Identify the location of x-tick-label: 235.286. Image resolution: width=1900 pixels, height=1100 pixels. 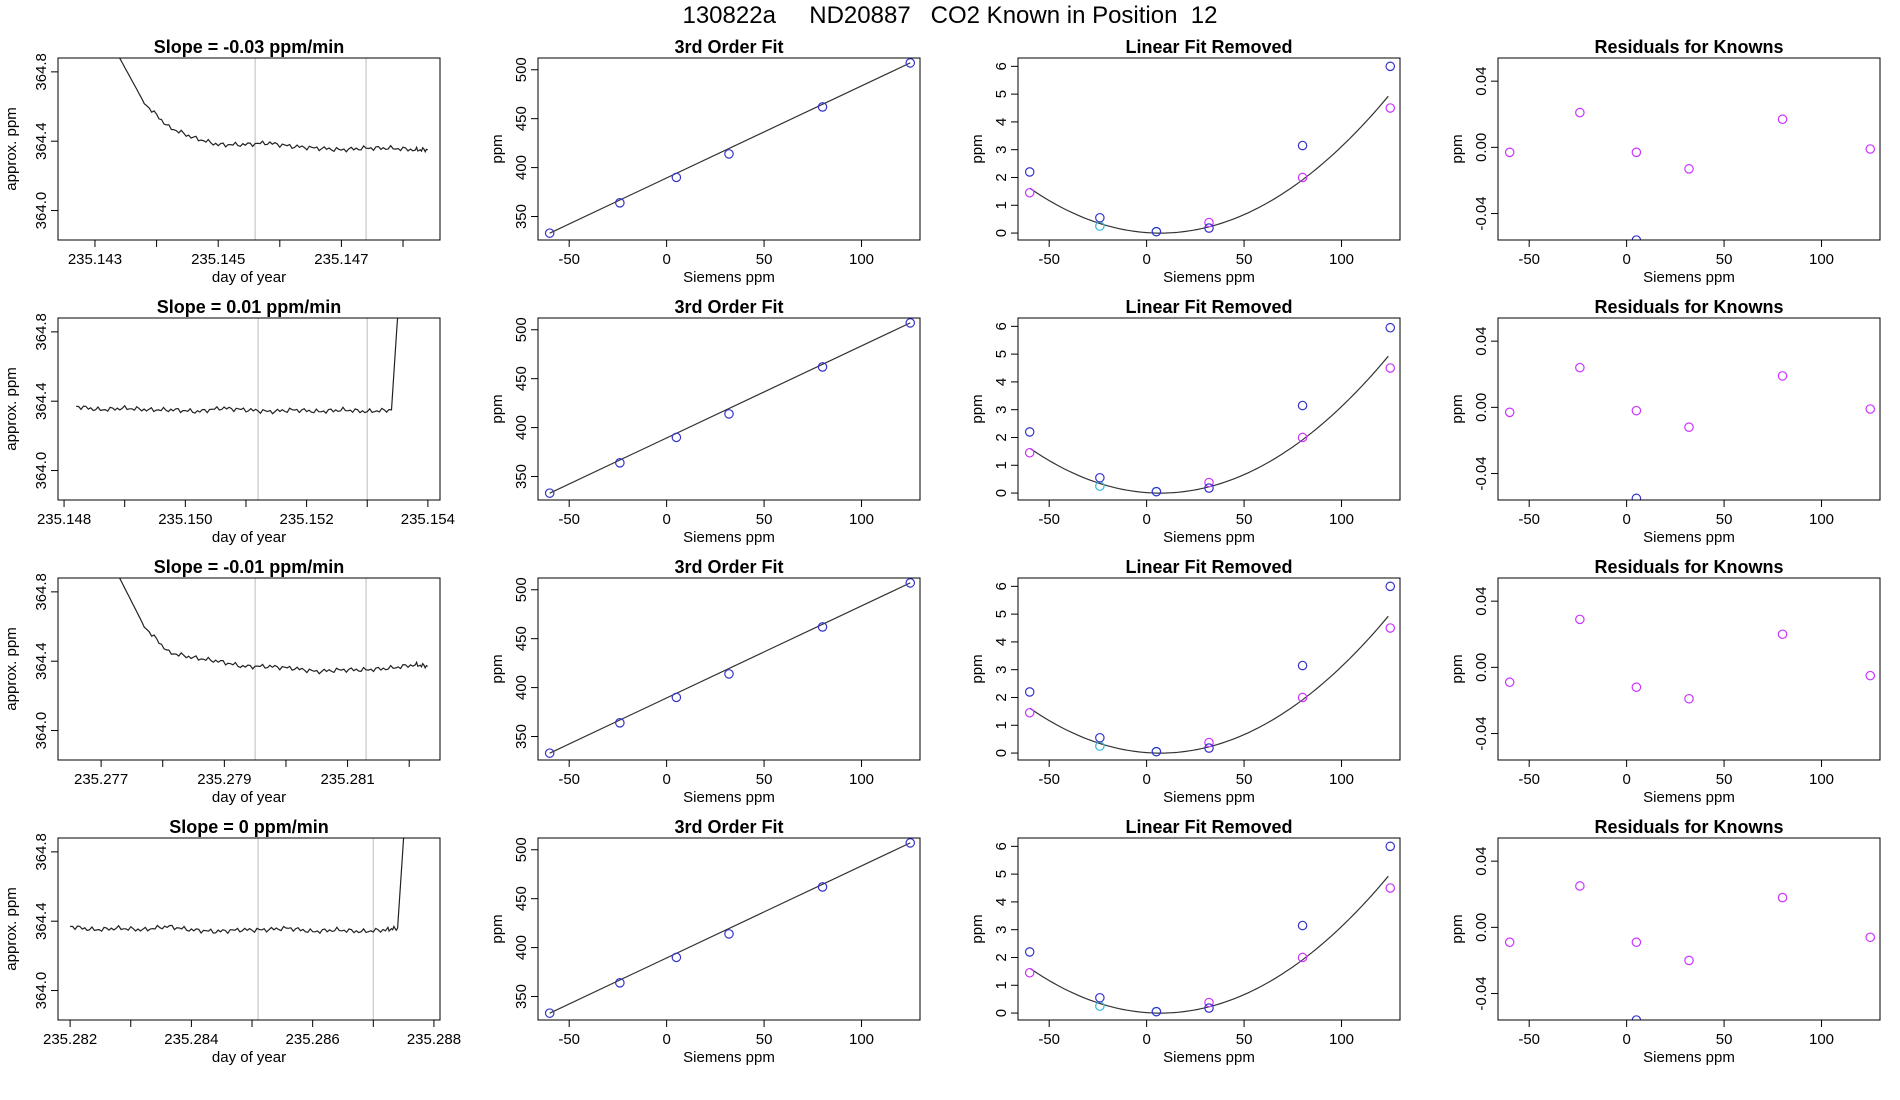
(313, 1039).